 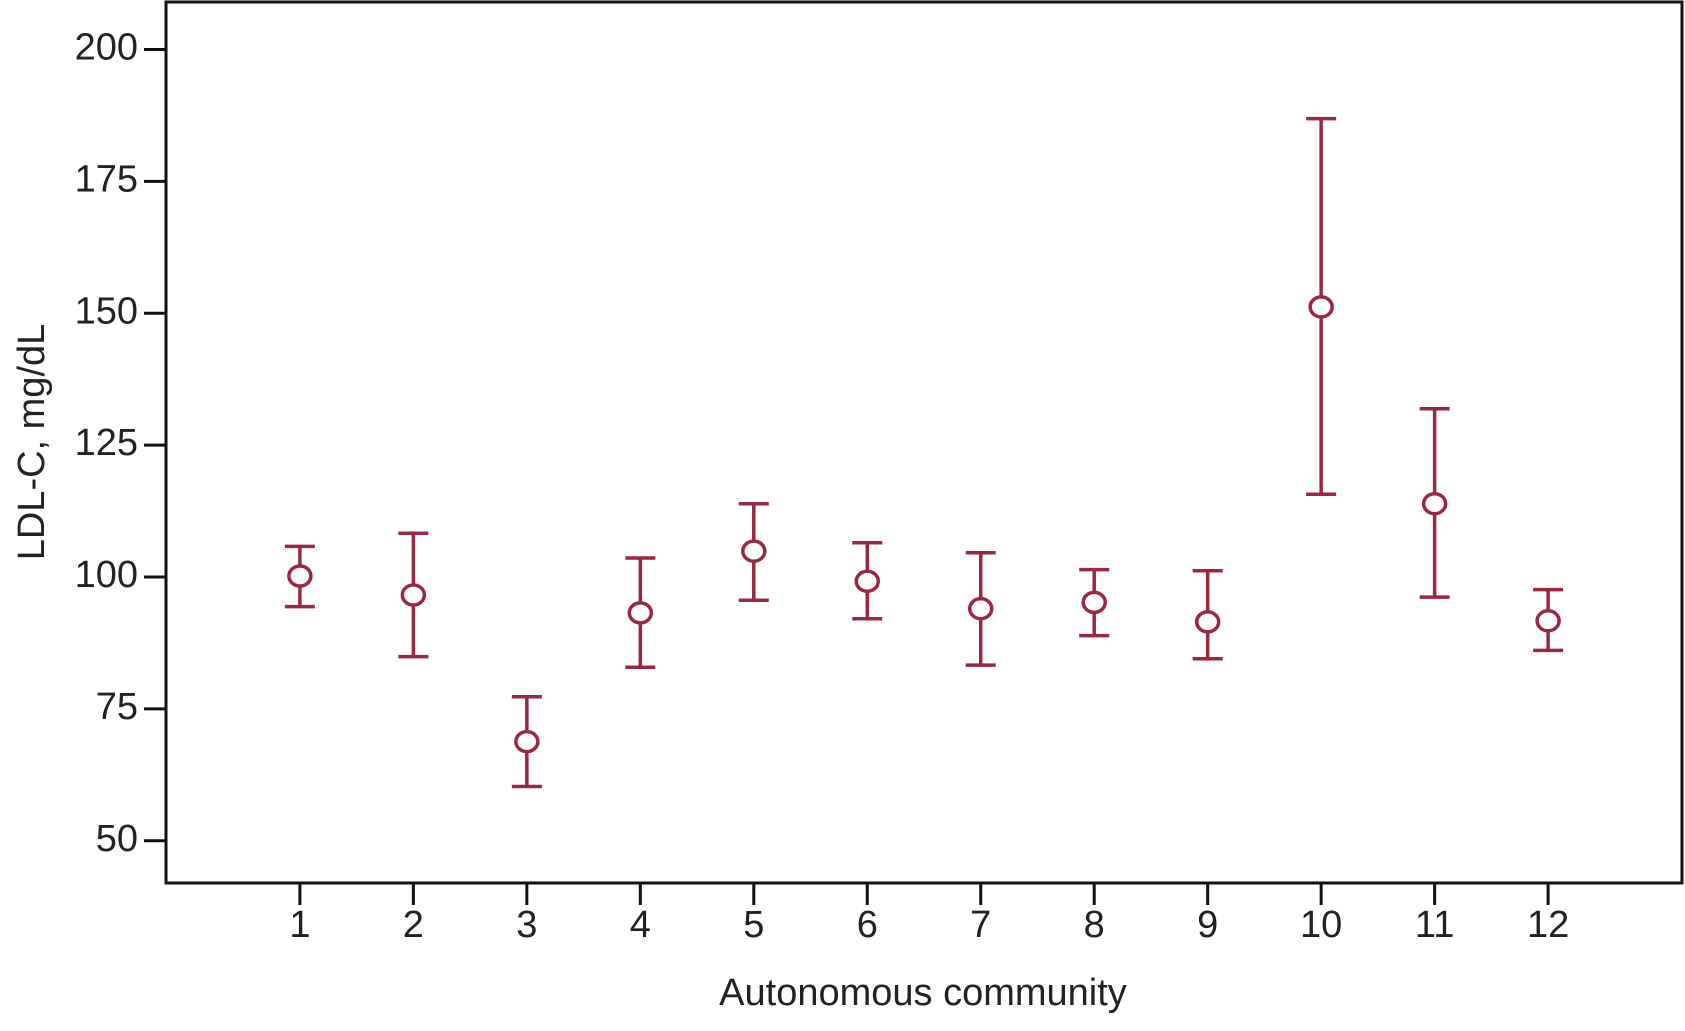 I want to click on y-tick-label: 200, so click(x=106, y=48).